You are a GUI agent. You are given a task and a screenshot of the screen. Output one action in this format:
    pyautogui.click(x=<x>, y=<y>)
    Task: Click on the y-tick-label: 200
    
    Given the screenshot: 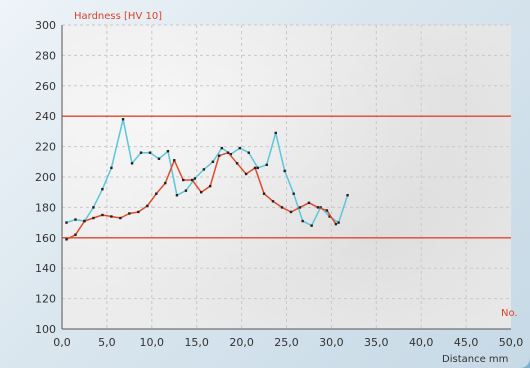 What is the action you would take?
    pyautogui.click(x=45, y=177)
    